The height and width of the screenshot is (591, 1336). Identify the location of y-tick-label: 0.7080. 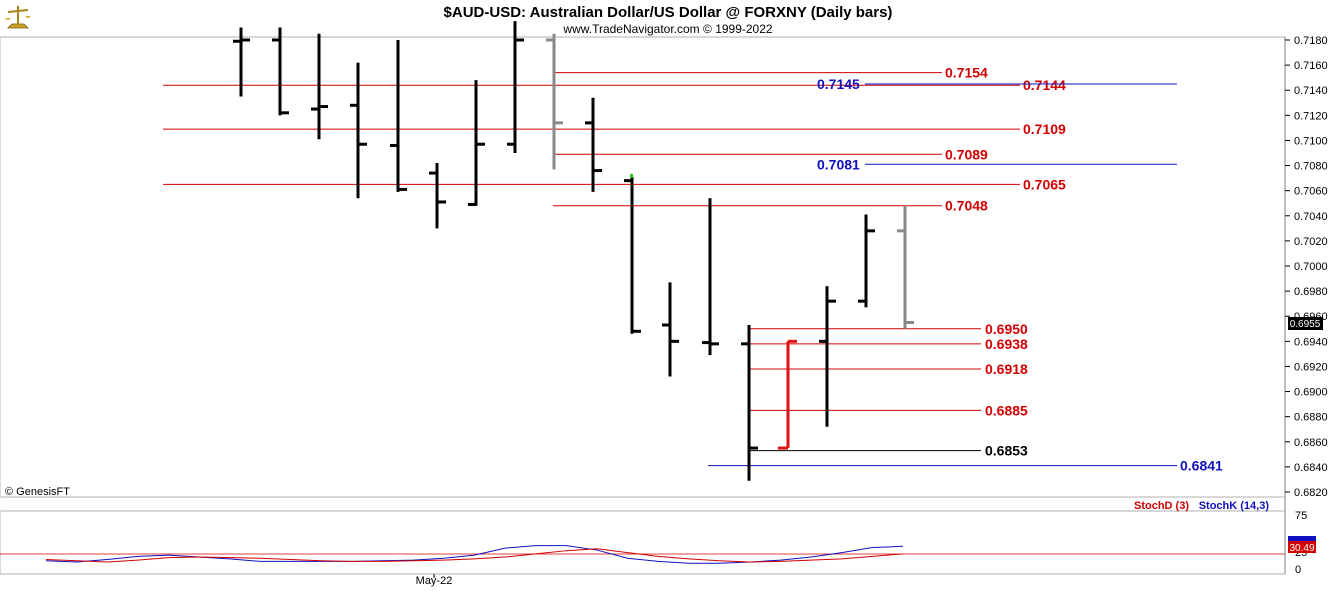
(1311, 167).